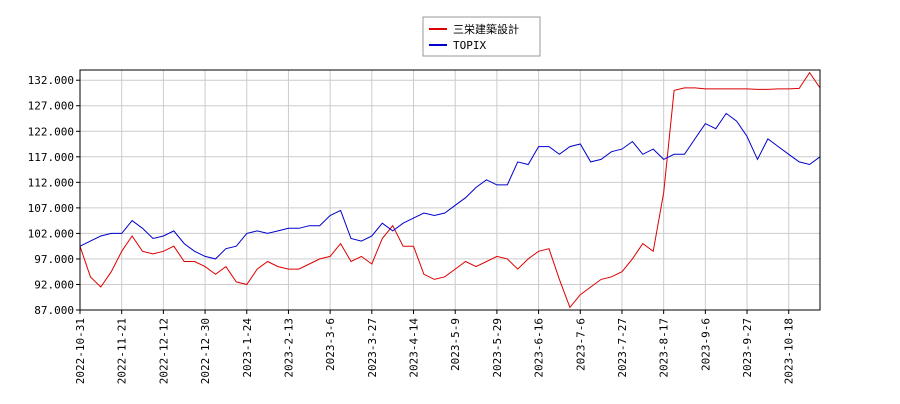  I want to click on x-tick-label: 2023-10-18, so click(789, 351).